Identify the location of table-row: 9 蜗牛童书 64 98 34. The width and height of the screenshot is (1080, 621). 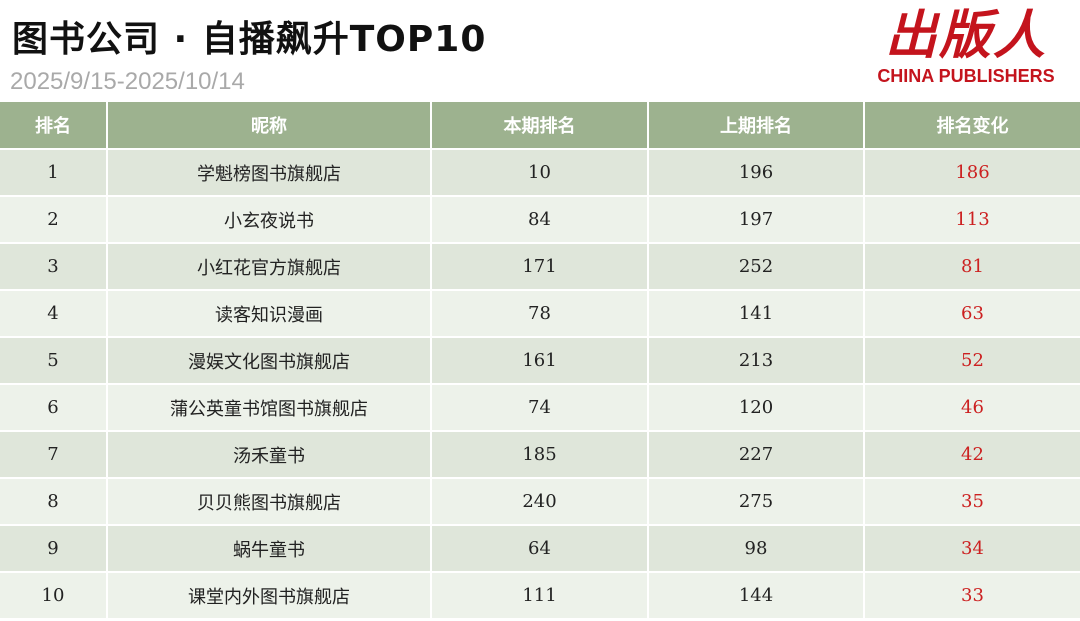
(540, 548).